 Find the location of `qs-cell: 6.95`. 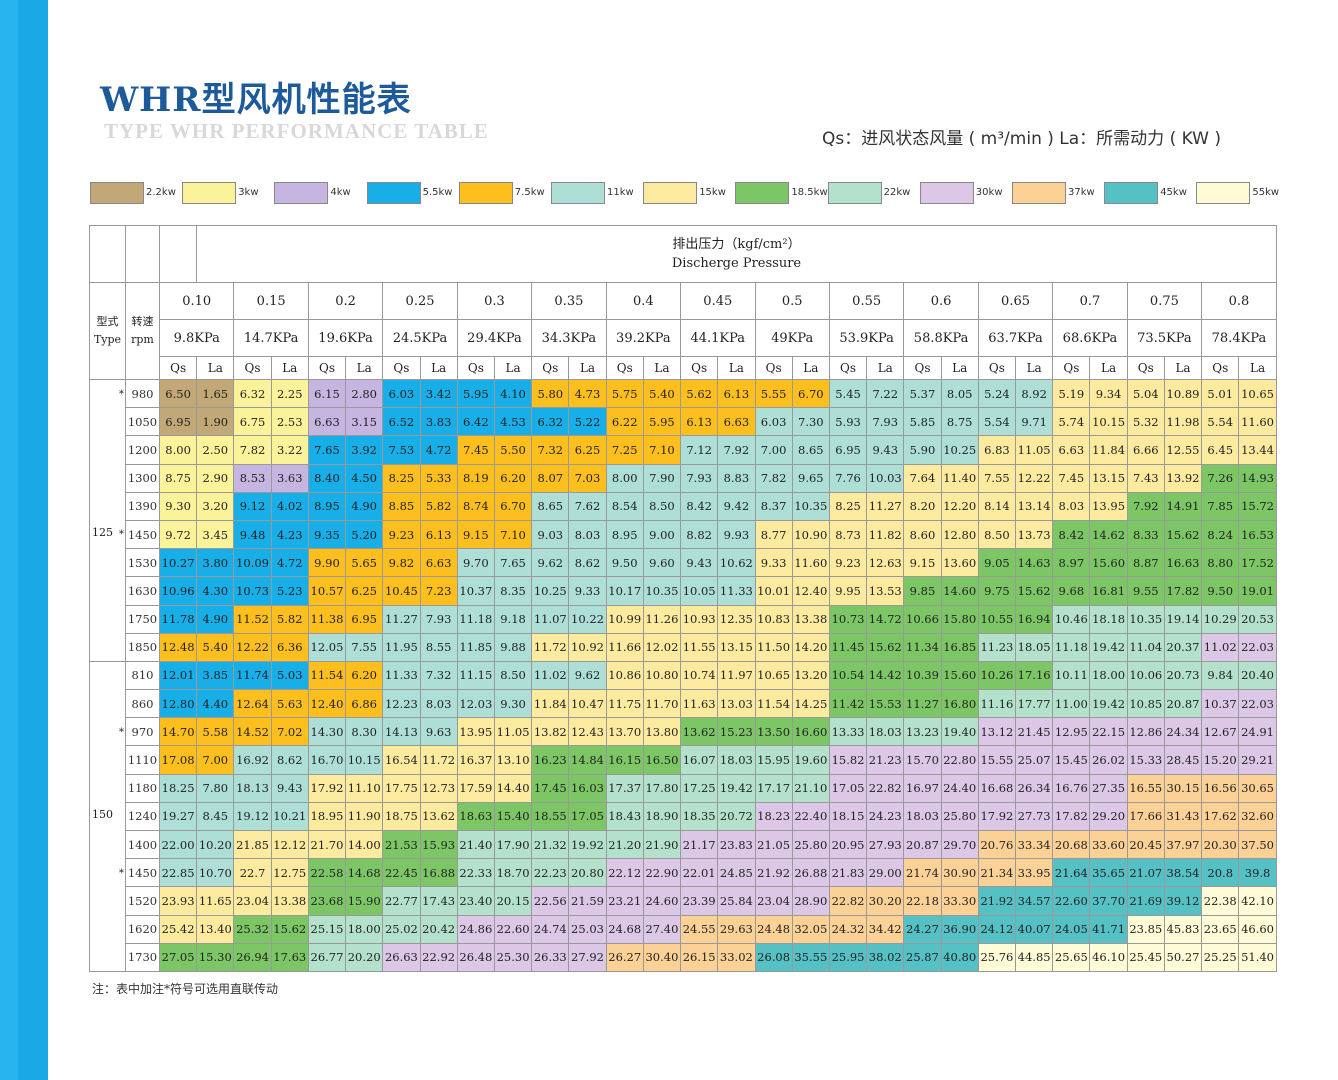

qs-cell: 6.95 is located at coordinates (848, 450).